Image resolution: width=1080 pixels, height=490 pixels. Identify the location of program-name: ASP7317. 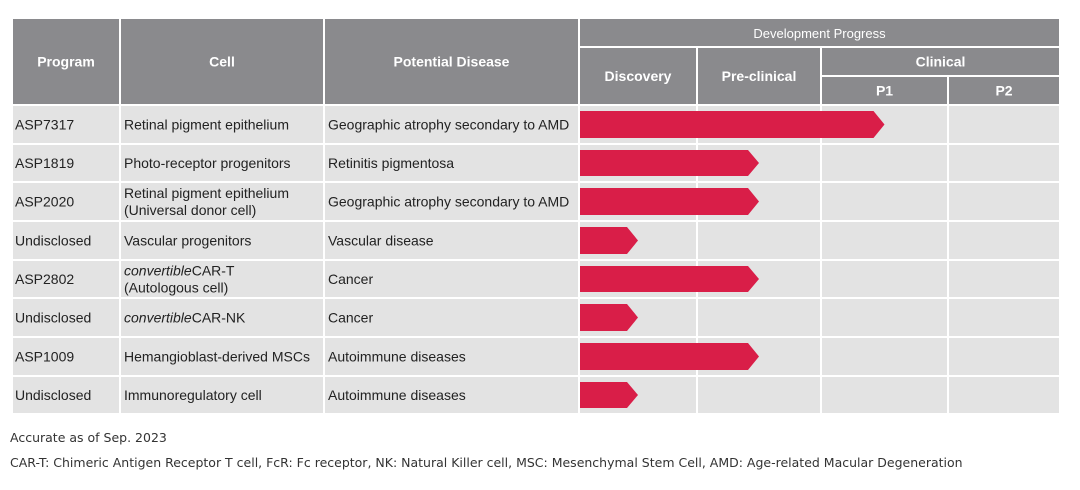
(44, 125).